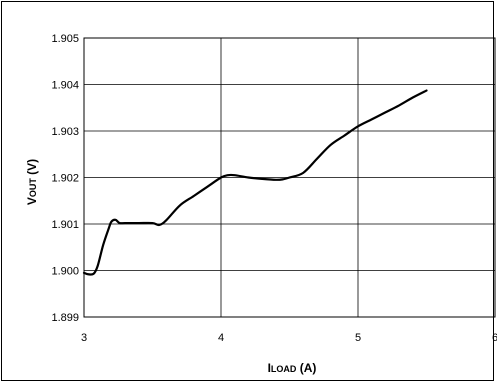  What do you see at coordinates (65, 132) in the screenshot?
I see `y-tick-label: 1.903` at bounding box center [65, 132].